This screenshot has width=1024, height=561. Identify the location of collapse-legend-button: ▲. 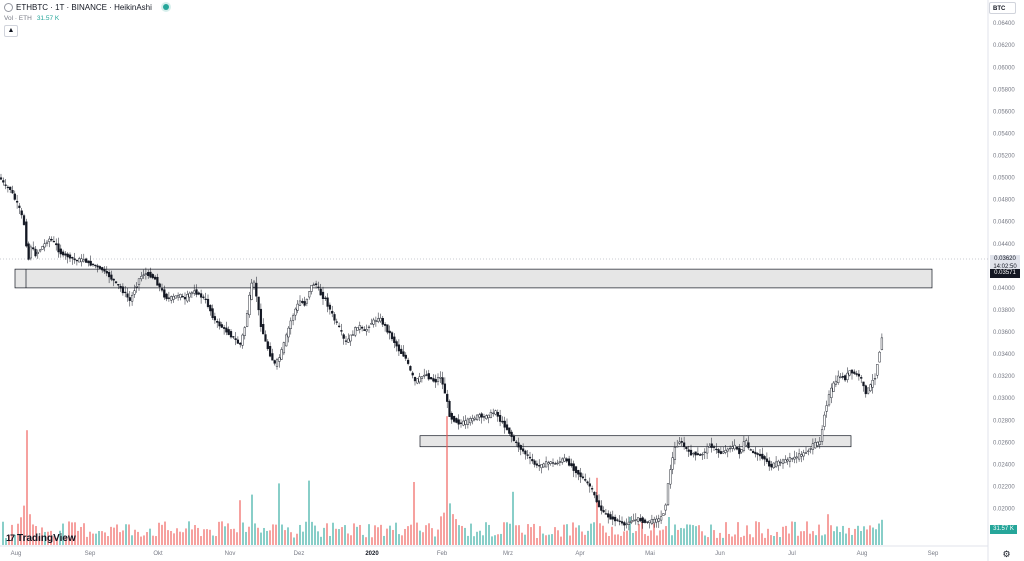
(11, 31).